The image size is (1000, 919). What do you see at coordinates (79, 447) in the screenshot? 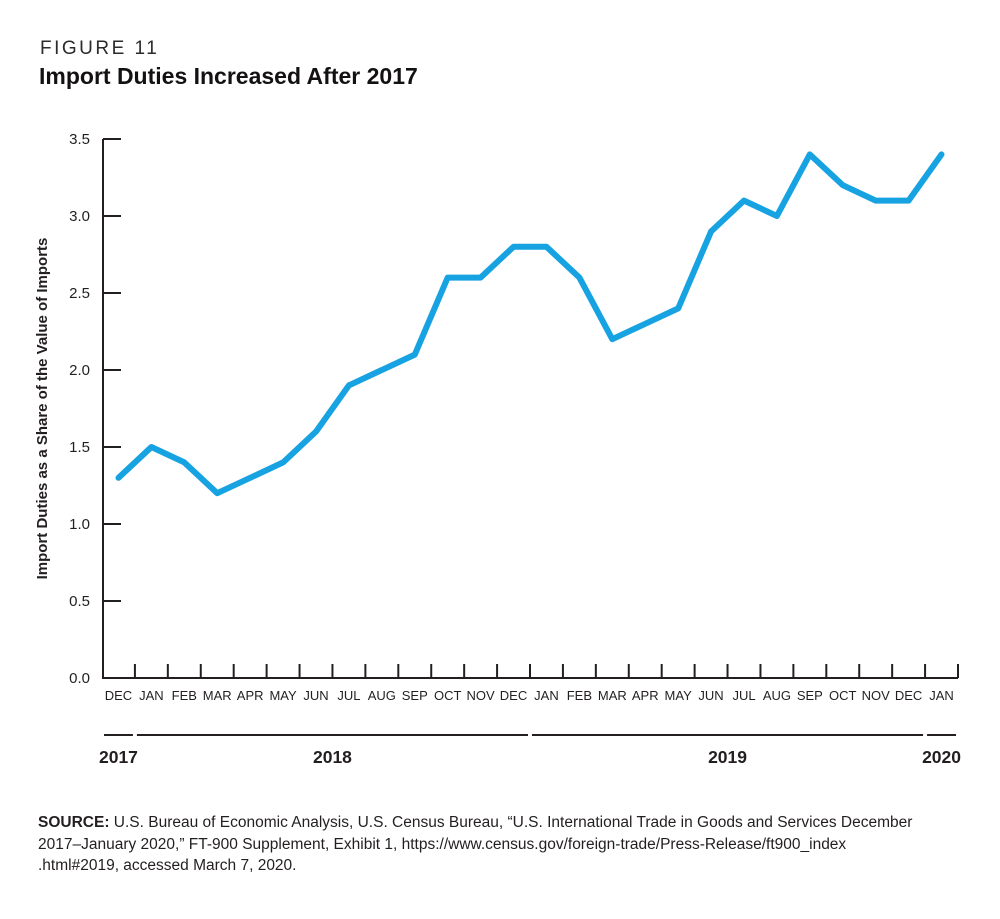
I see `y-tick-label: 1.5` at bounding box center [79, 447].